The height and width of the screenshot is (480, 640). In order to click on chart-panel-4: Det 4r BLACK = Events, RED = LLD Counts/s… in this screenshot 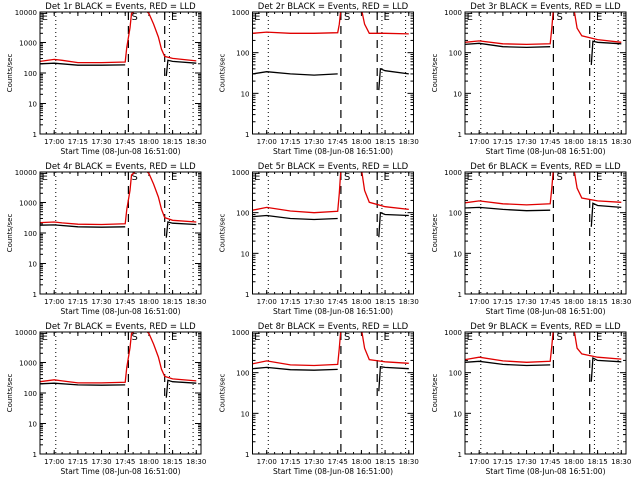, I will do `click(106, 239)`.